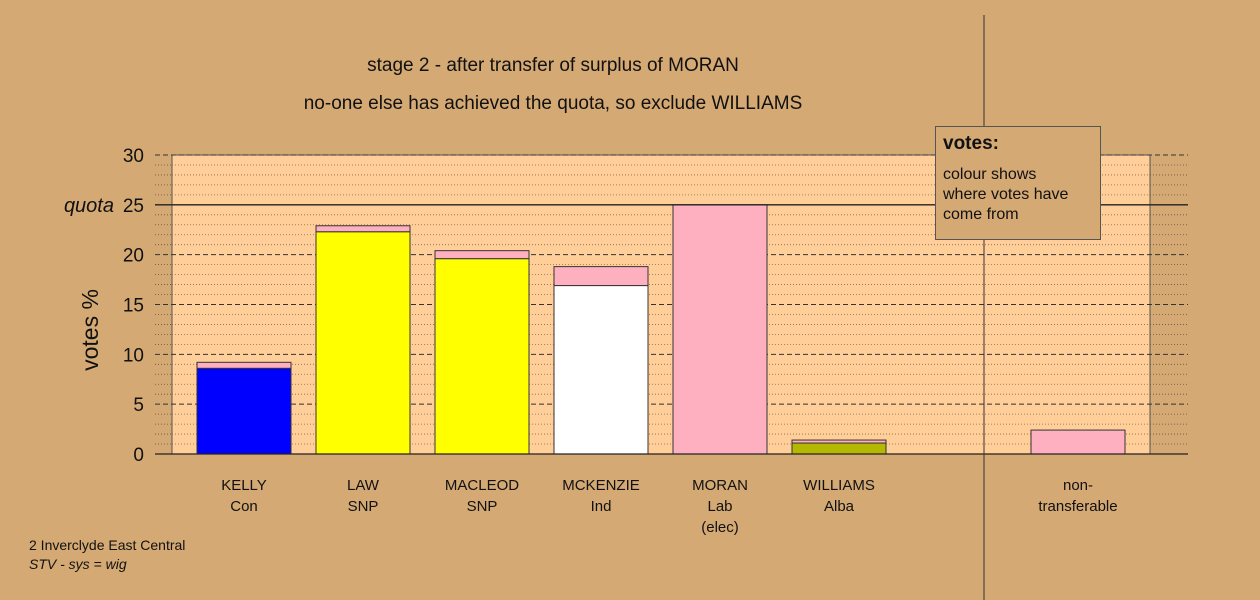  I want to click on y-tick-label: 20, so click(133, 256).